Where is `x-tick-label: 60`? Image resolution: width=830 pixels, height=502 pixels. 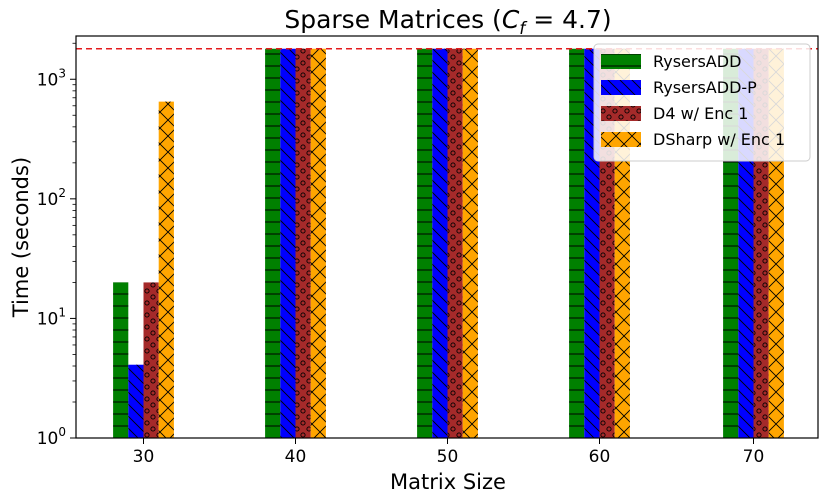
x-tick-label: 60 is located at coordinates (600, 457).